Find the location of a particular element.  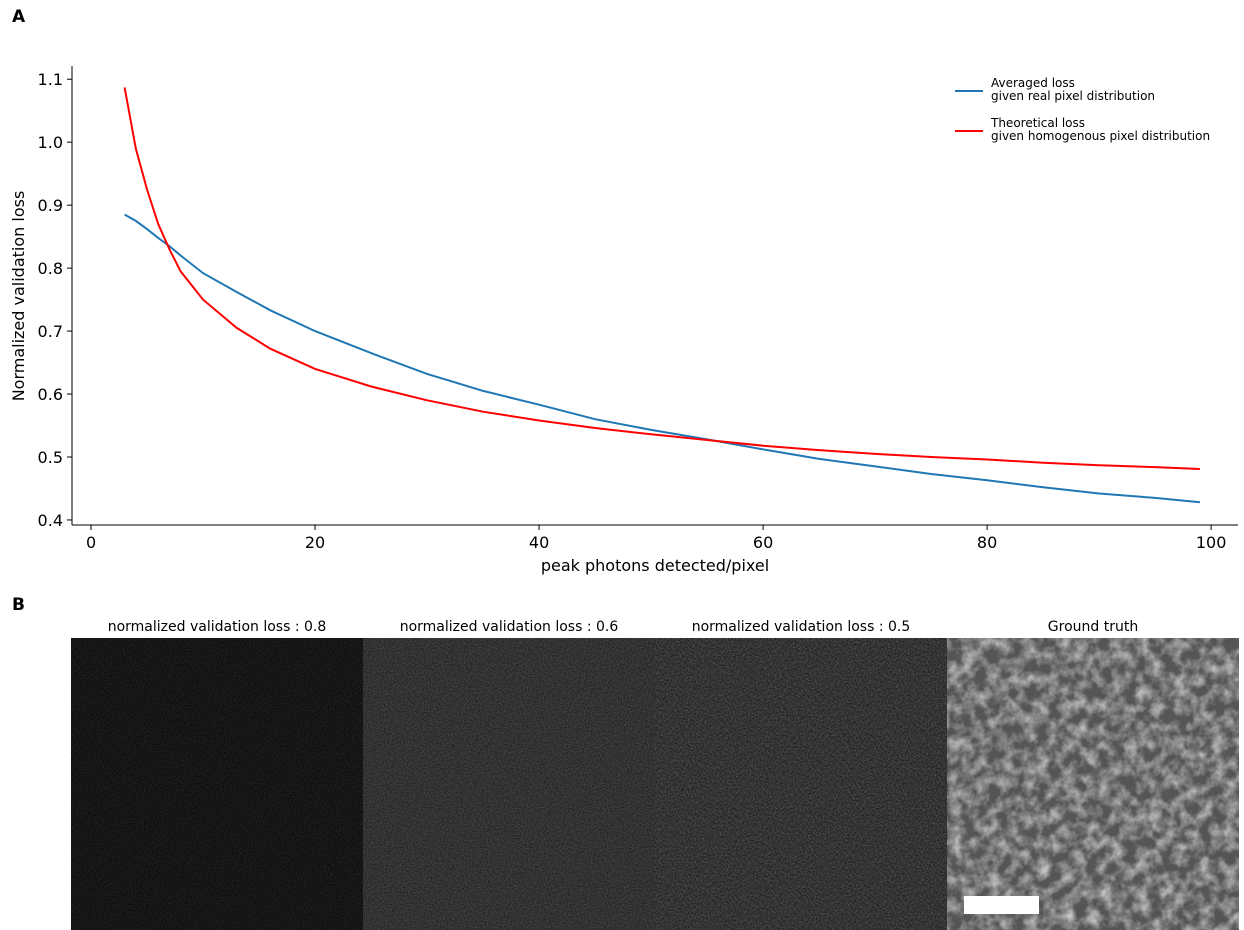

y-axis-title: Normalized validation loss is located at coordinates (18, 296).